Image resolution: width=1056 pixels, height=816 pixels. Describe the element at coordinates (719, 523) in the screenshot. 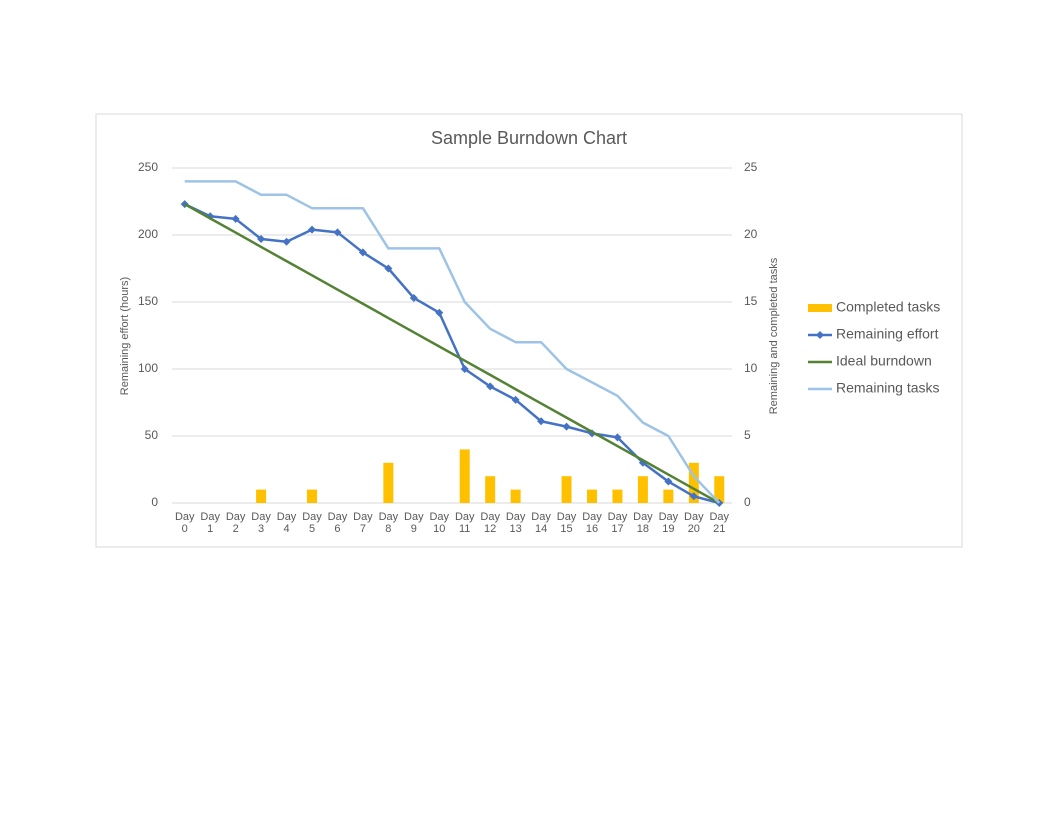

I see `x-tick-label: Day 21` at that location.